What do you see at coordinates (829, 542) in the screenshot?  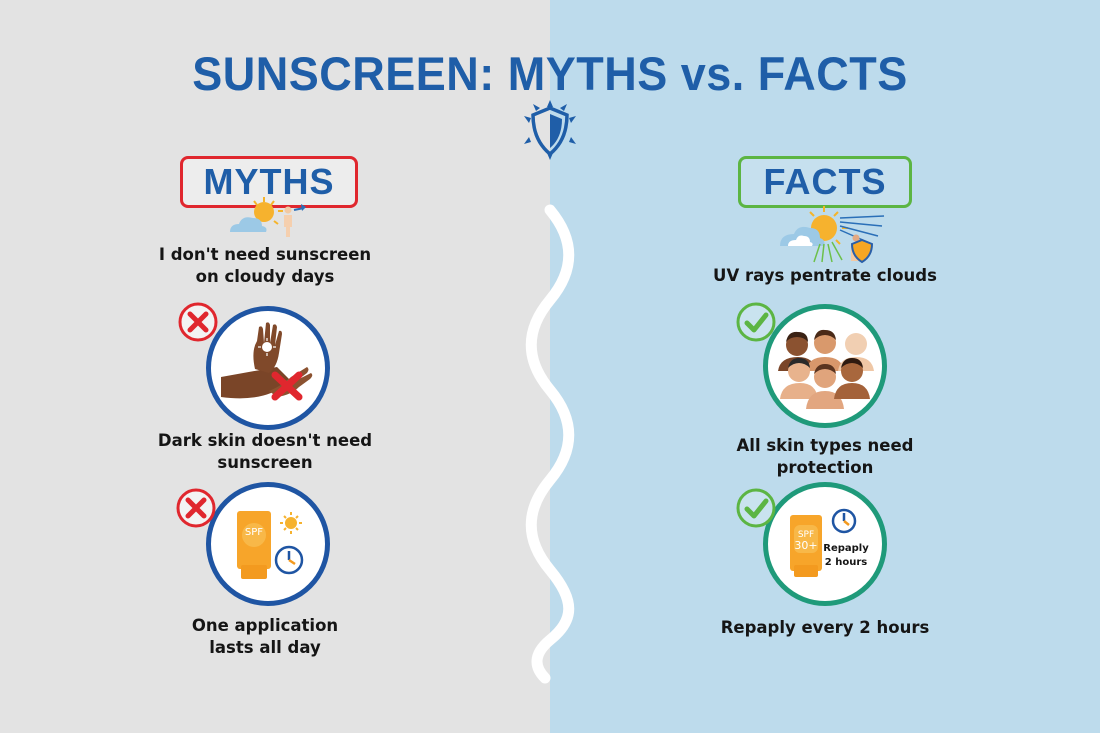 I see `spf30-tube-clock-icon: SPF 30+ Repaply 2 hours` at bounding box center [829, 542].